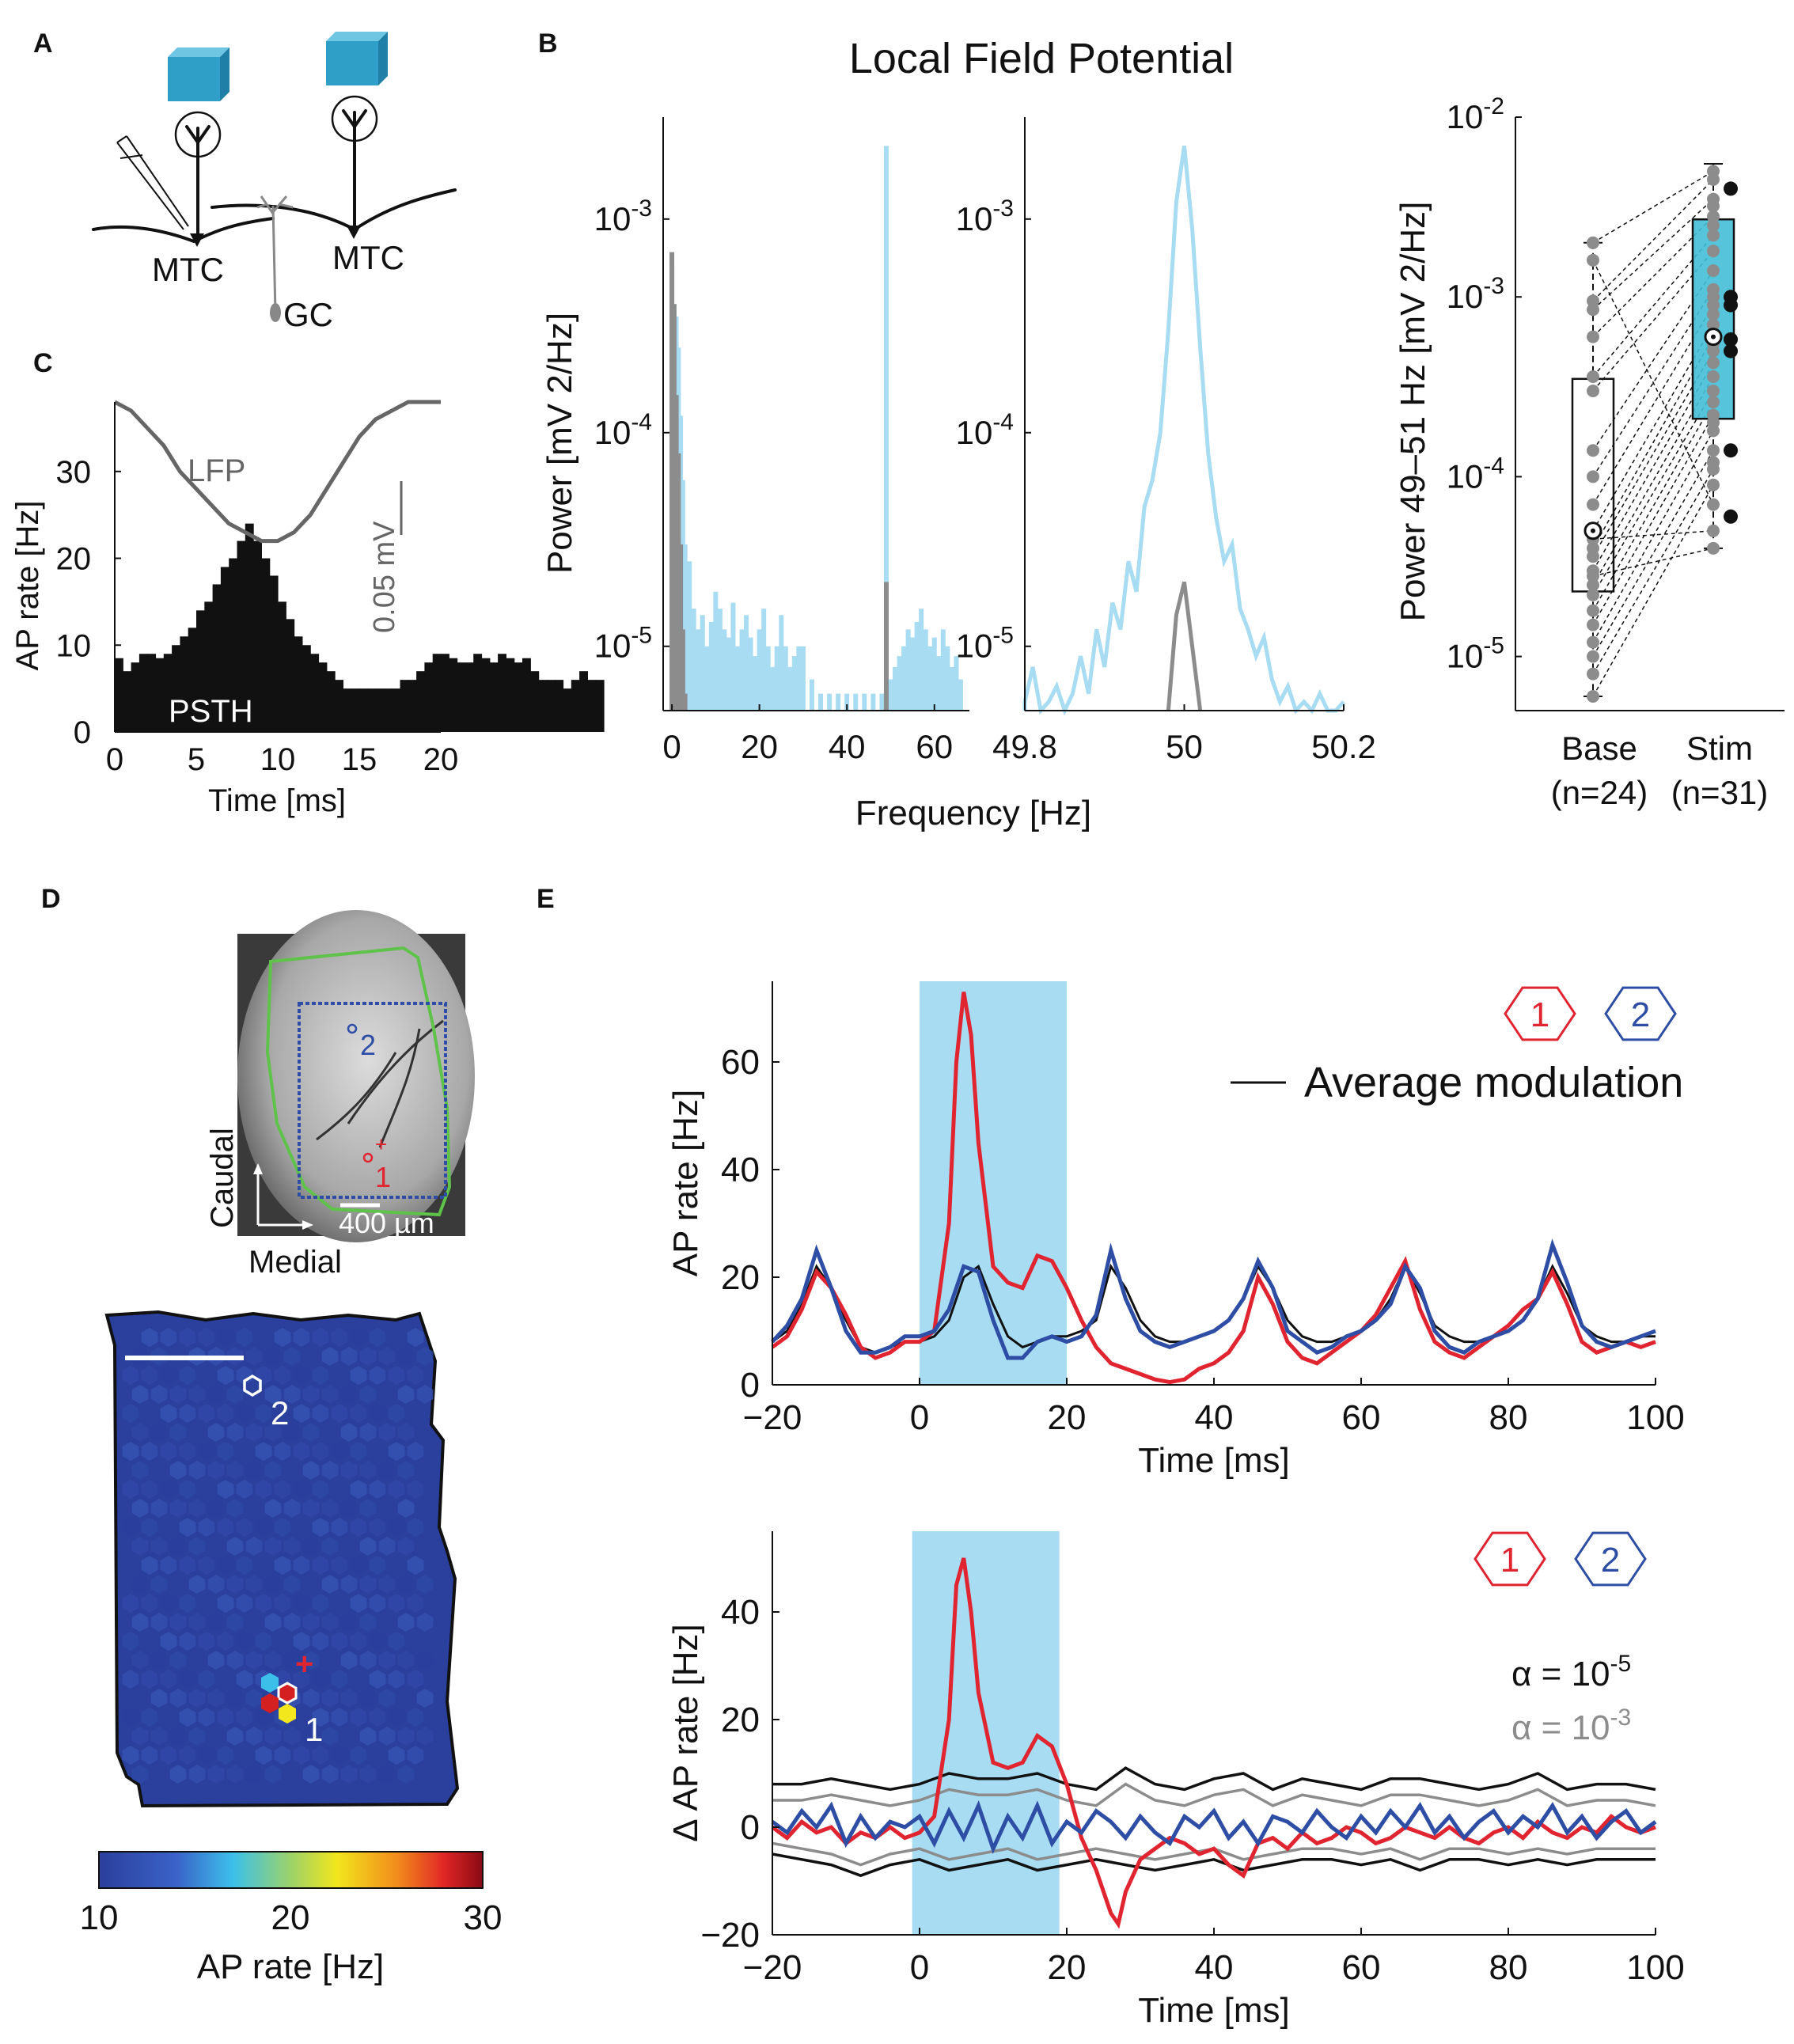 This screenshot has width=1794, height=2044. I want to click on b3-y-tick-label: 10⁻⁴, so click(1475, 474).